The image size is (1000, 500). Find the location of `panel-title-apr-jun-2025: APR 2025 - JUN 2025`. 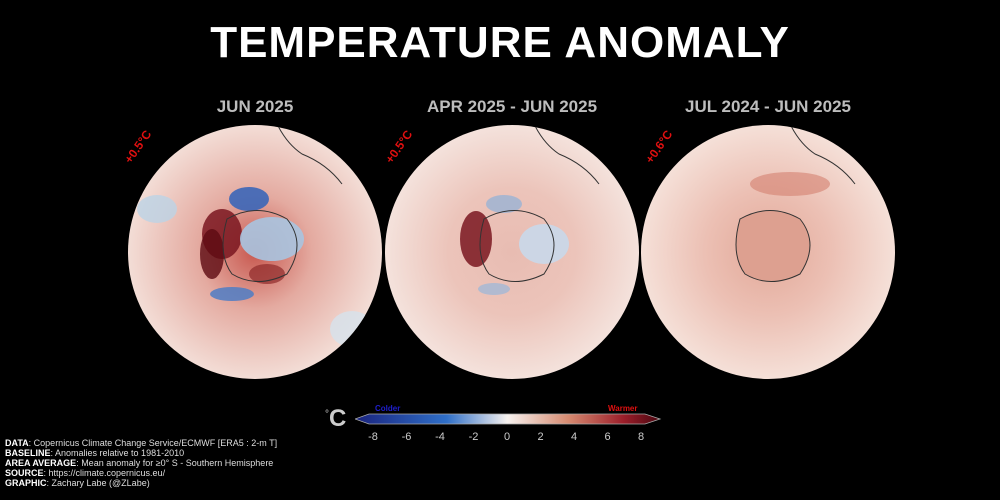

panel-title-apr-jun-2025: APR 2025 - JUN 2025 is located at coordinates (512, 106).